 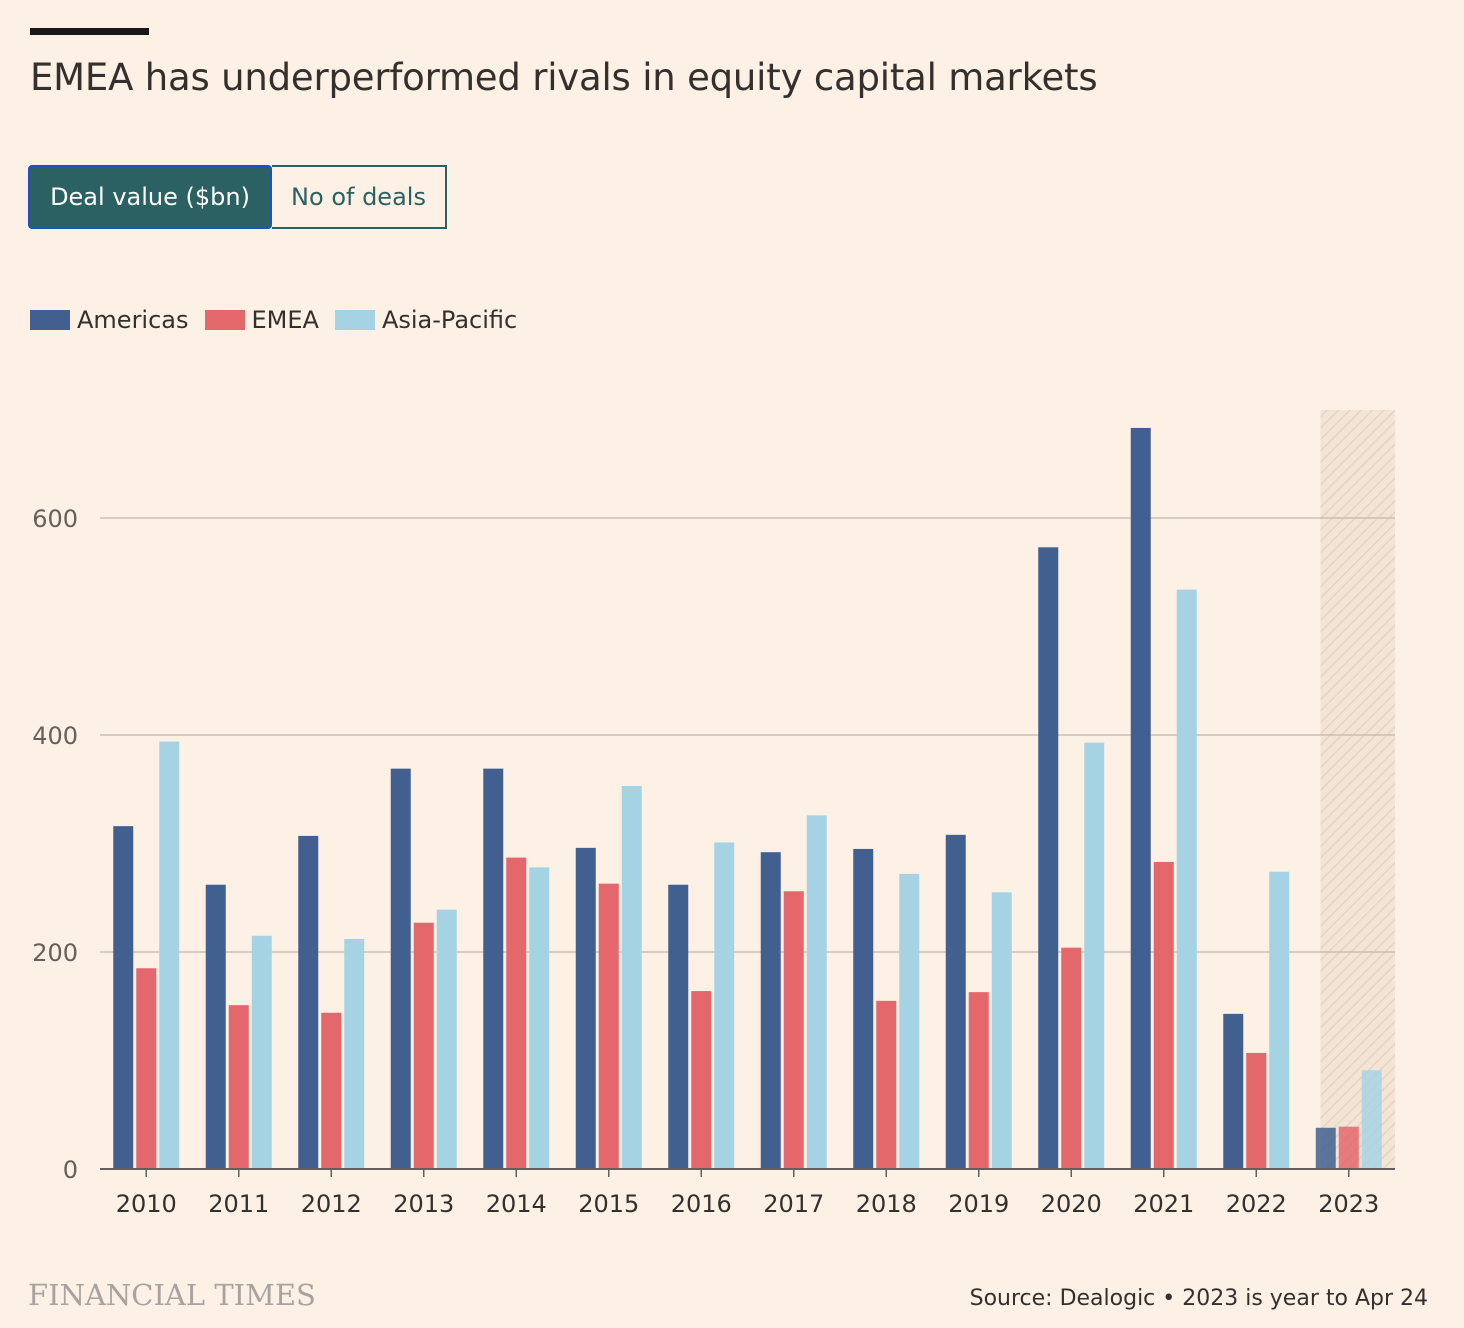 I want to click on highlight-band-2023, so click(x=1357, y=789).